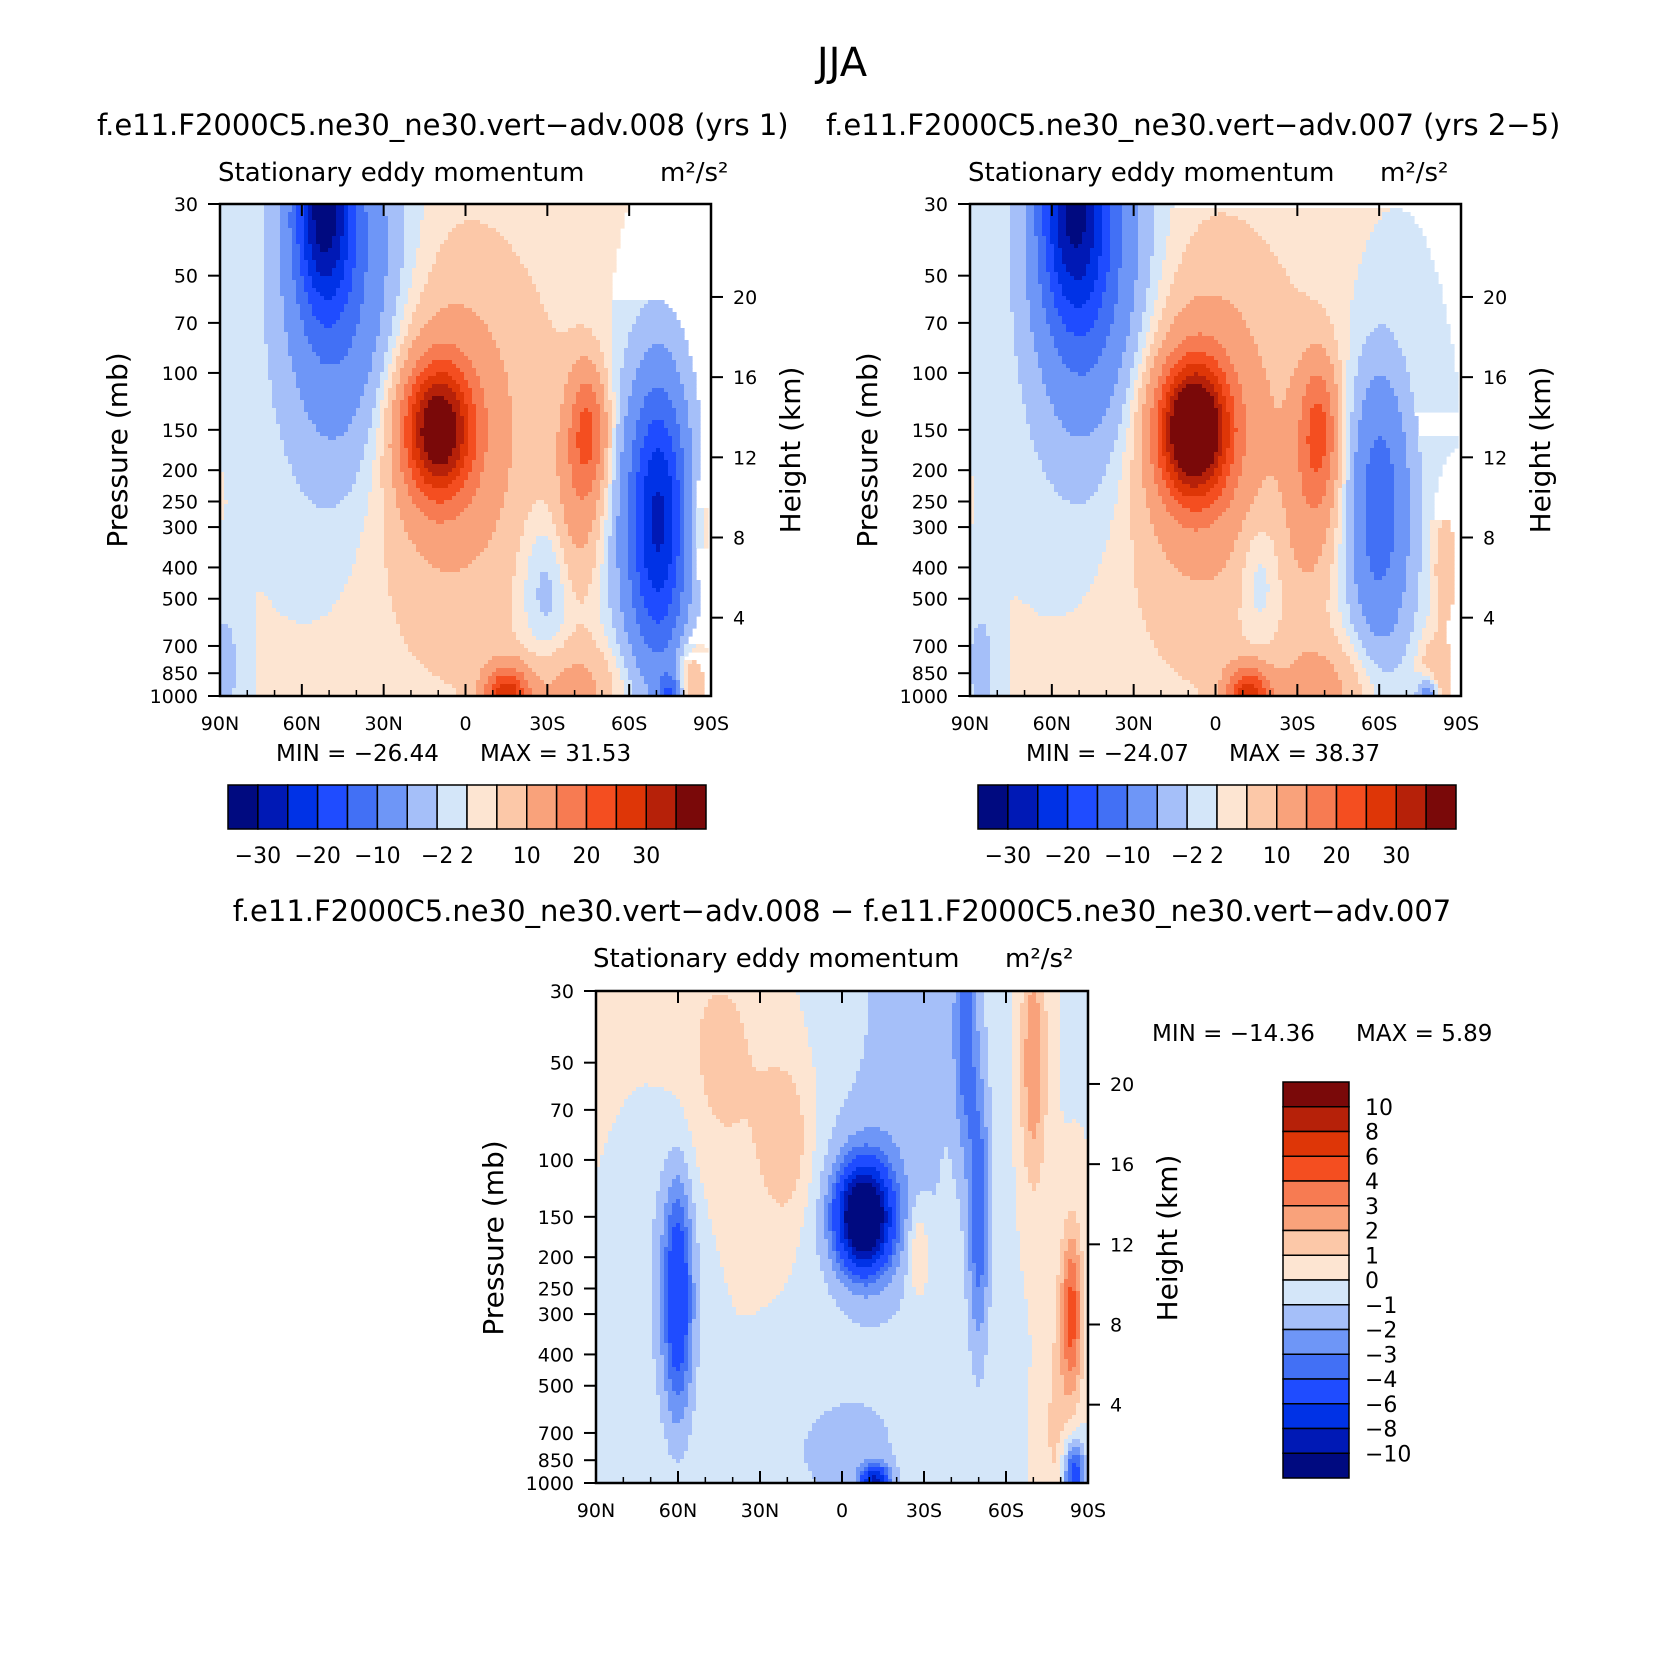 The image size is (1675, 1675). Describe the element at coordinates (739, 619) in the screenshot. I see `panel-a-y2tick-label: 4` at that location.